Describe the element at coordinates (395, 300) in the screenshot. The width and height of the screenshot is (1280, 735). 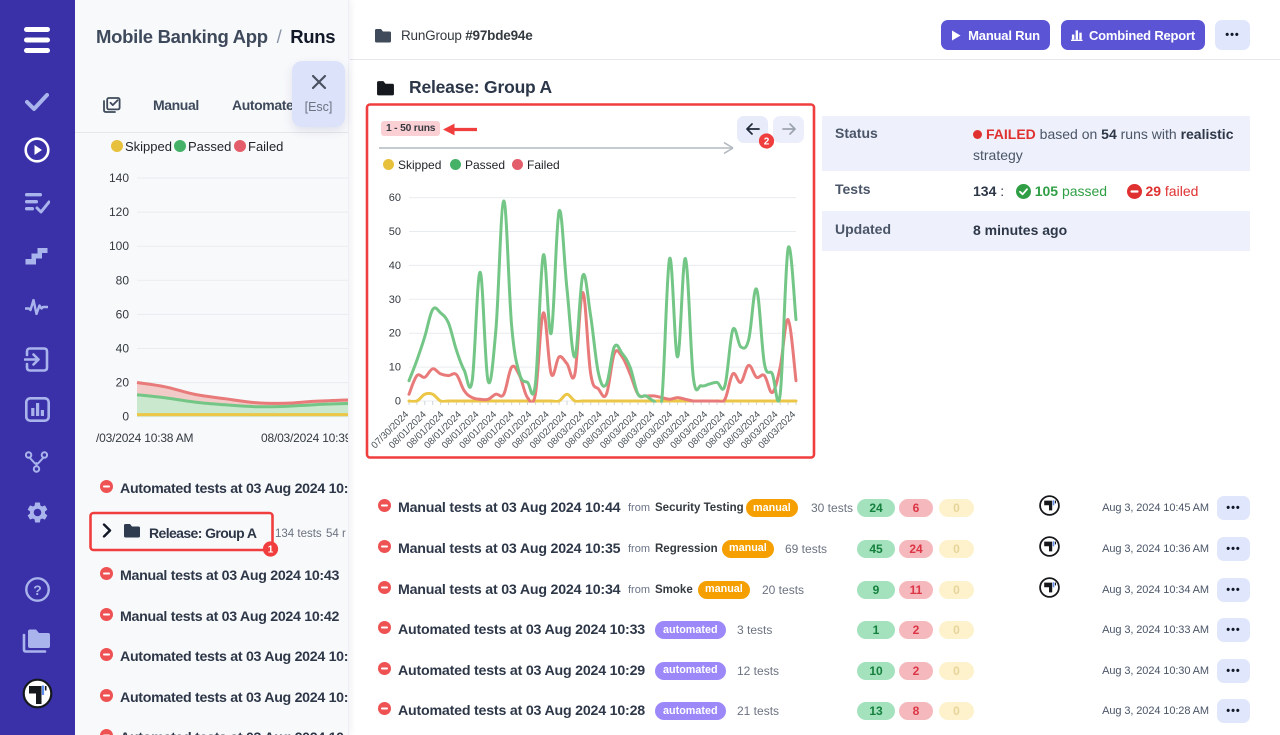
I see `svg-text: 30` at that location.